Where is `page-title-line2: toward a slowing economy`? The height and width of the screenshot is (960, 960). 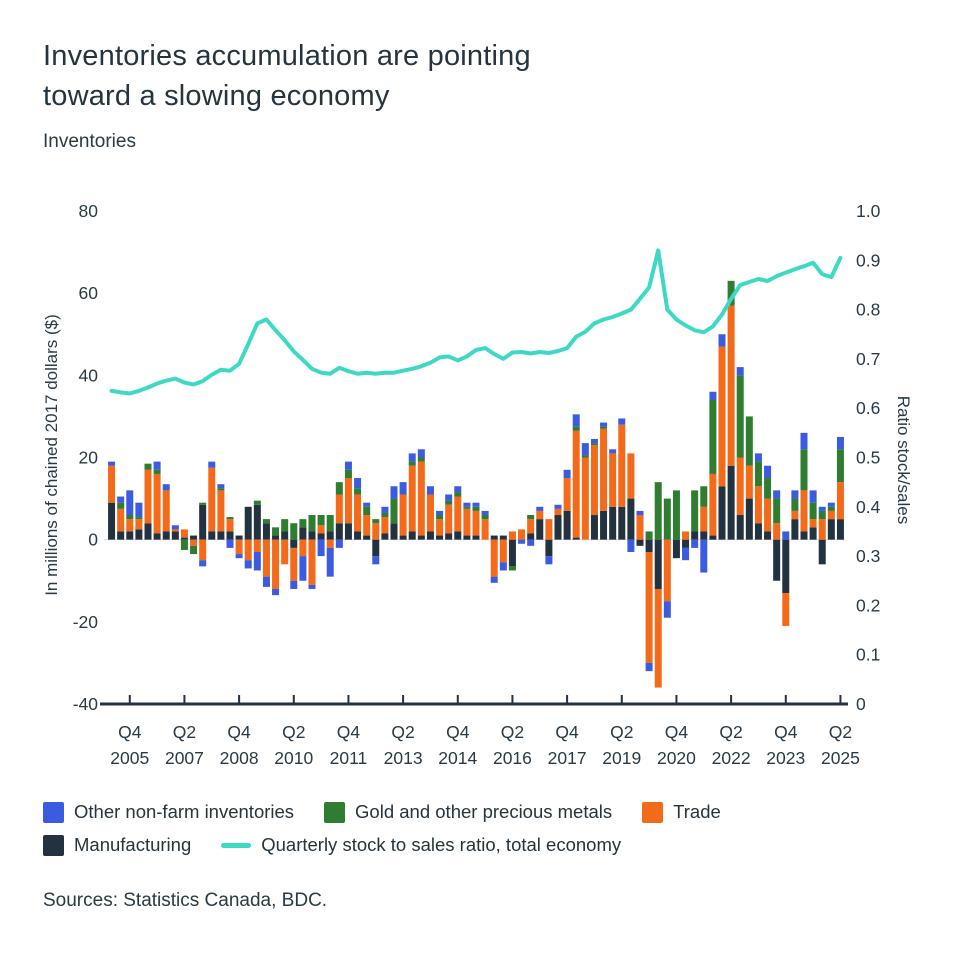
page-title-line2: toward a slowing economy is located at coordinates (216, 96).